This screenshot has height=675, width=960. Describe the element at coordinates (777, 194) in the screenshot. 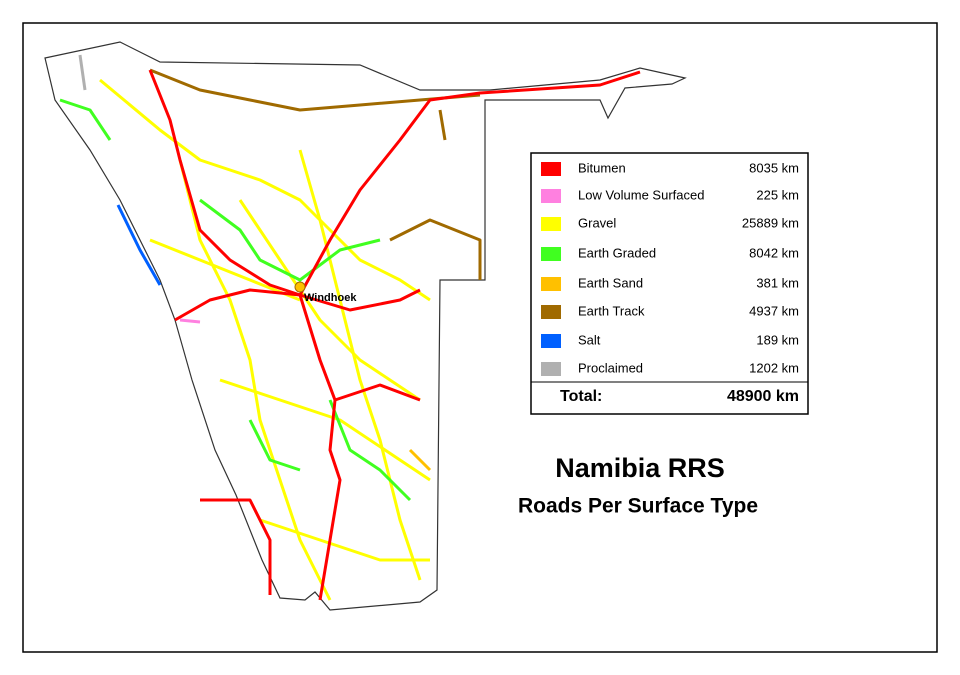

I see `legend-length: 225 km` at that location.